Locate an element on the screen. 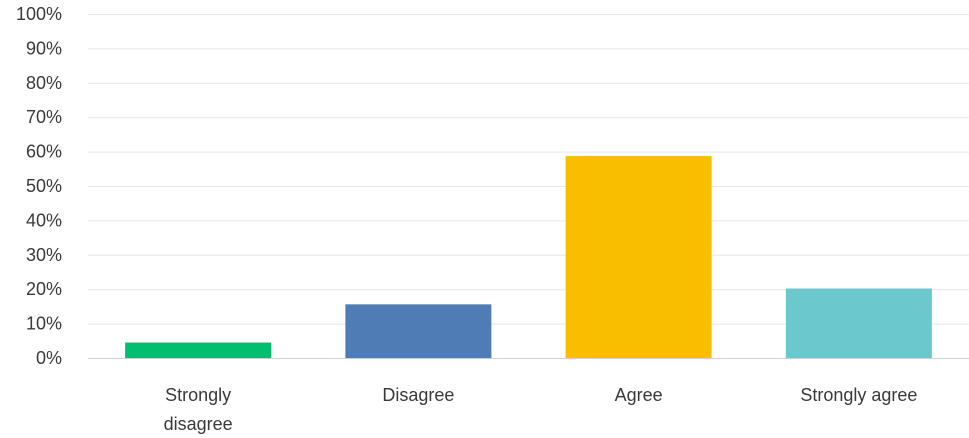 The height and width of the screenshot is (438, 969). y-axis-tick-labels: 0% 10% 20% 30% 40% 50% 60% 70% 80% 90% 100% is located at coordinates (39, 186).